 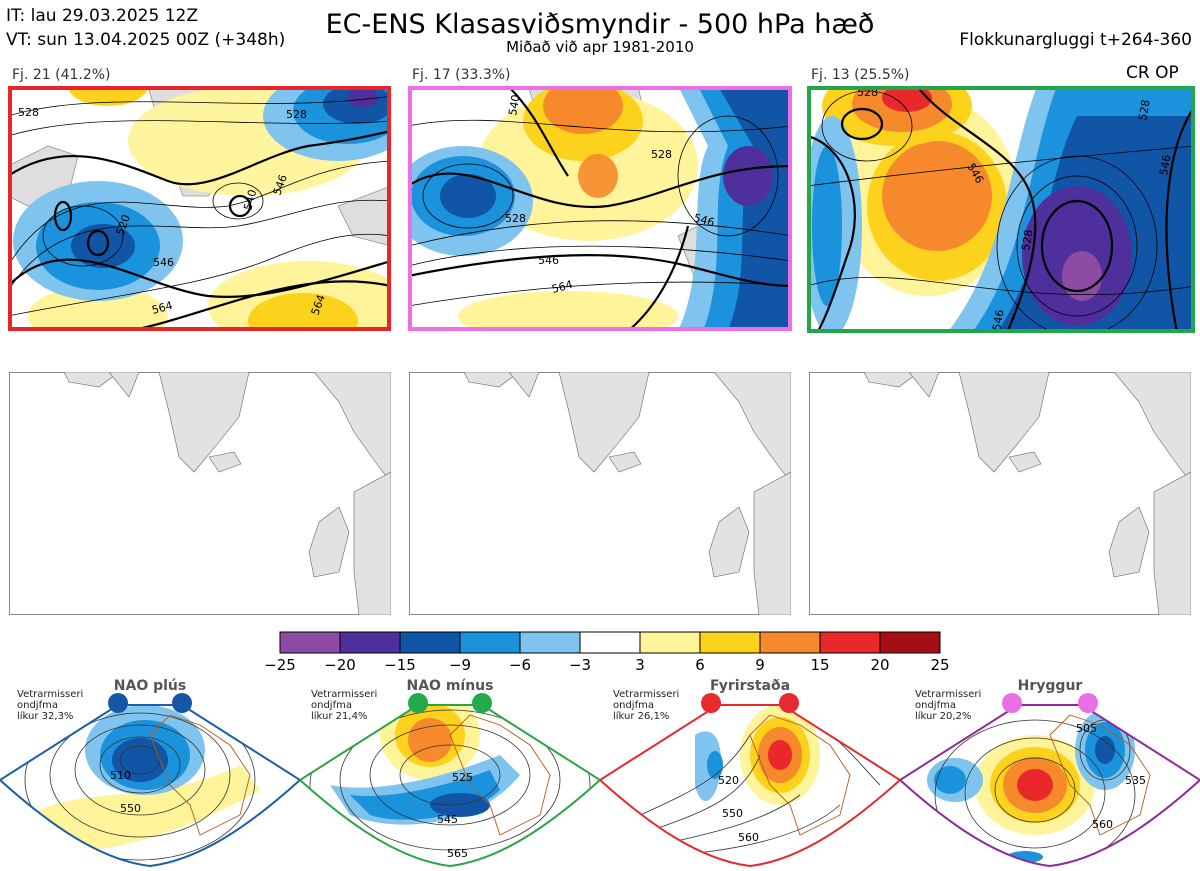 What do you see at coordinates (146, 40) in the screenshot?
I see `valid-time: VT: sun 13.04.2025 00Z (+348h)` at bounding box center [146, 40].